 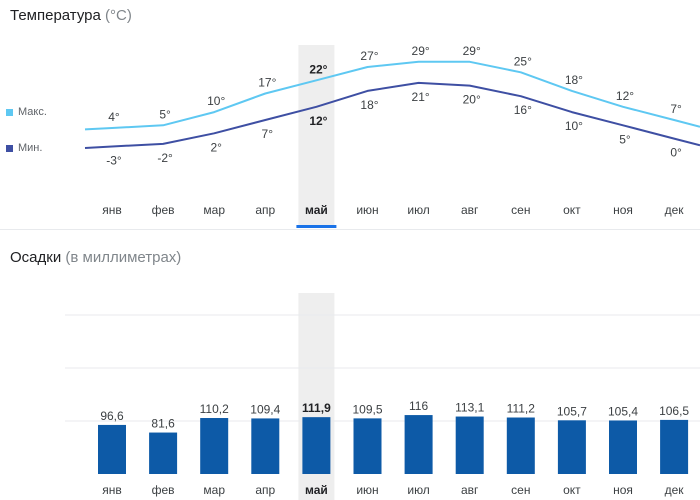 I want to click on temp-label-min: 10°, so click(x=574, y=126).